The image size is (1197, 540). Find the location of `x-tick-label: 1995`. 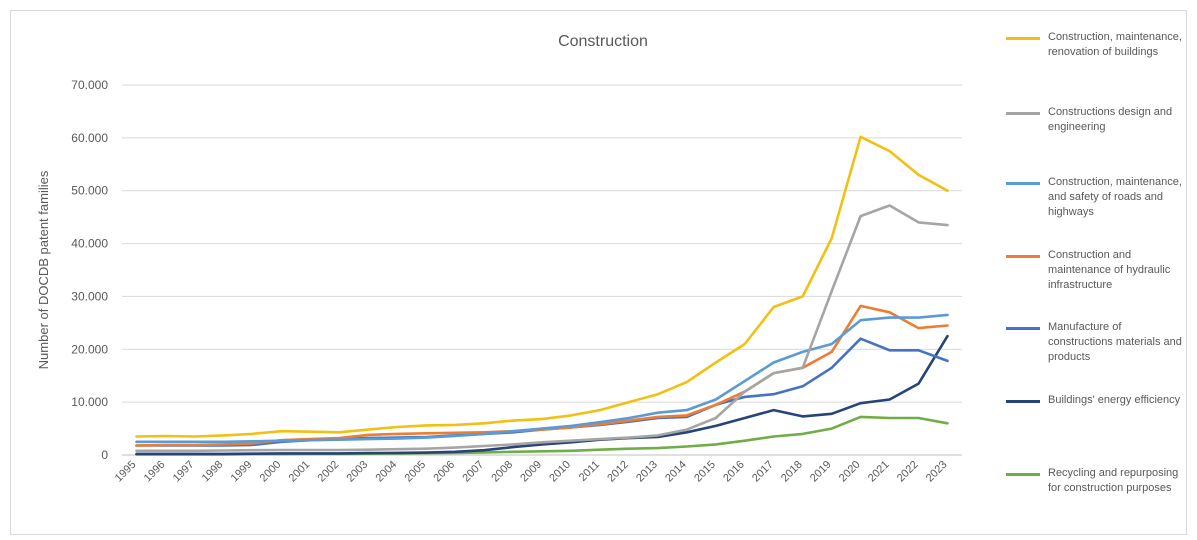

x-tick-label: 1995 is located at coordinates (126, 472).